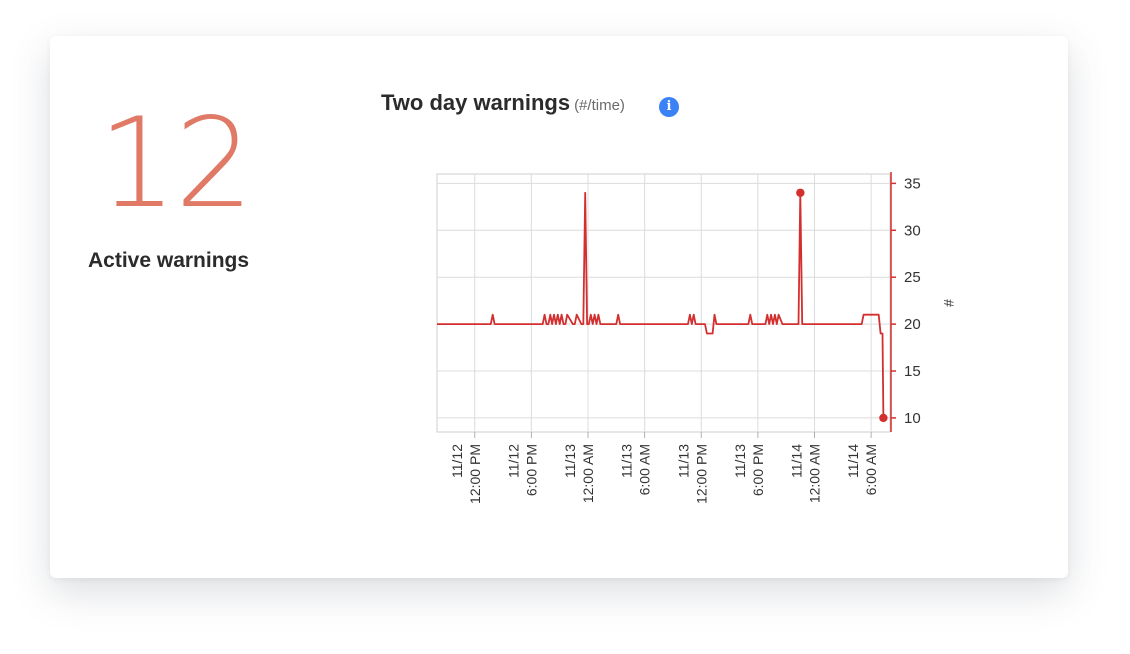 This screenshot has height=654, width=1130. I want to click on x-tick-label: 11/12 6:00 PM, so click(522, 470).